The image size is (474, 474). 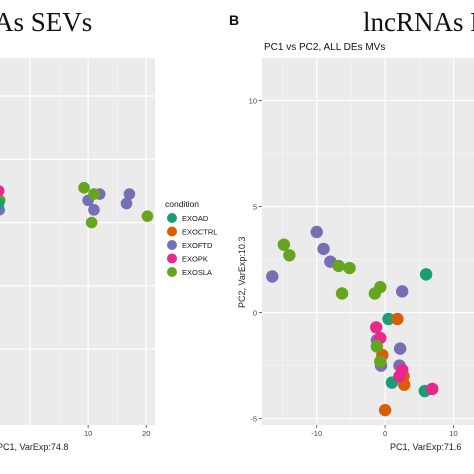 I want to click on left-points, so click(x=77, y=205).